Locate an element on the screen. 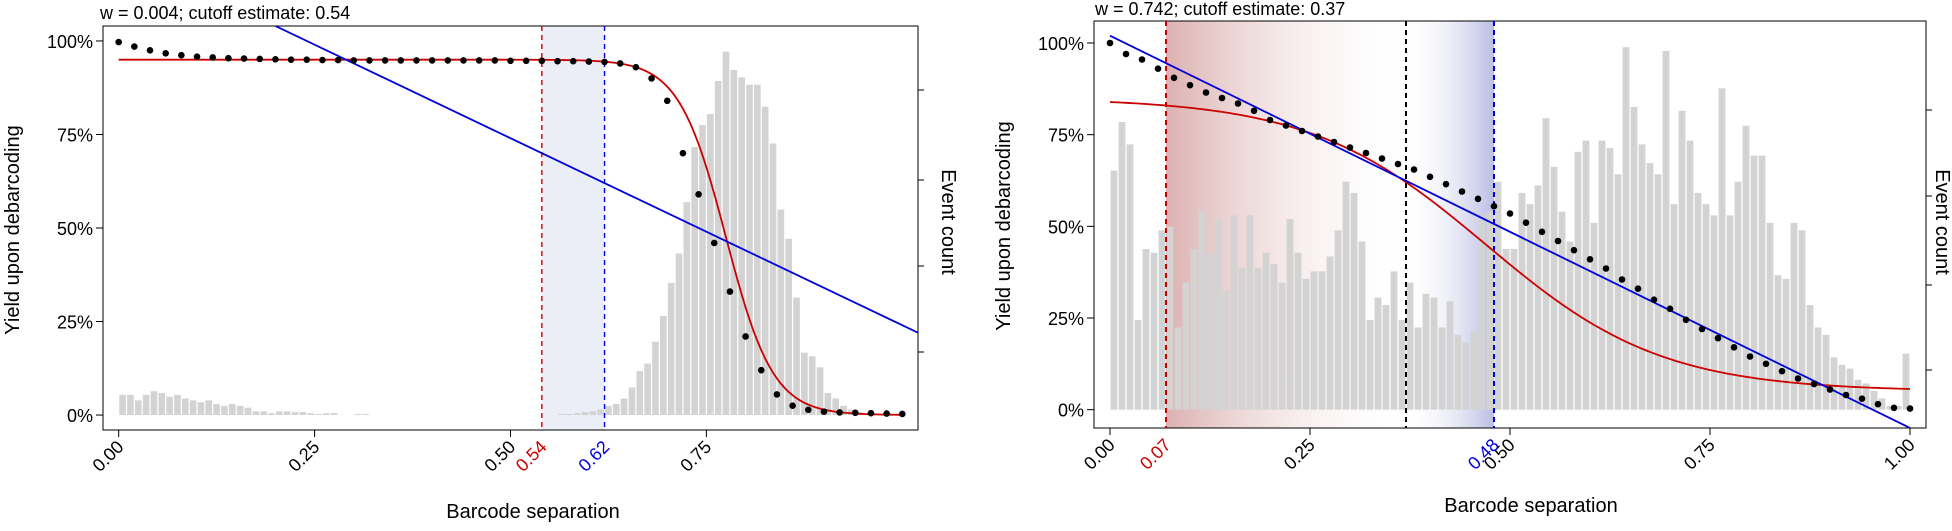  left-y-tick-label: 0% is located at coordinates (80, 416).